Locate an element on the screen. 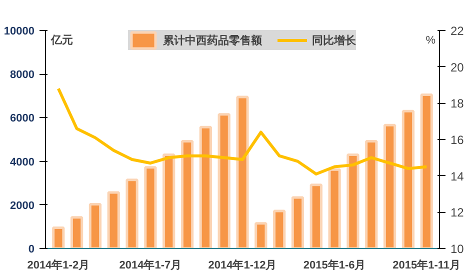 The image size is (468, 276). y-tick-label: 4000 is located at coordinates (22, 162).